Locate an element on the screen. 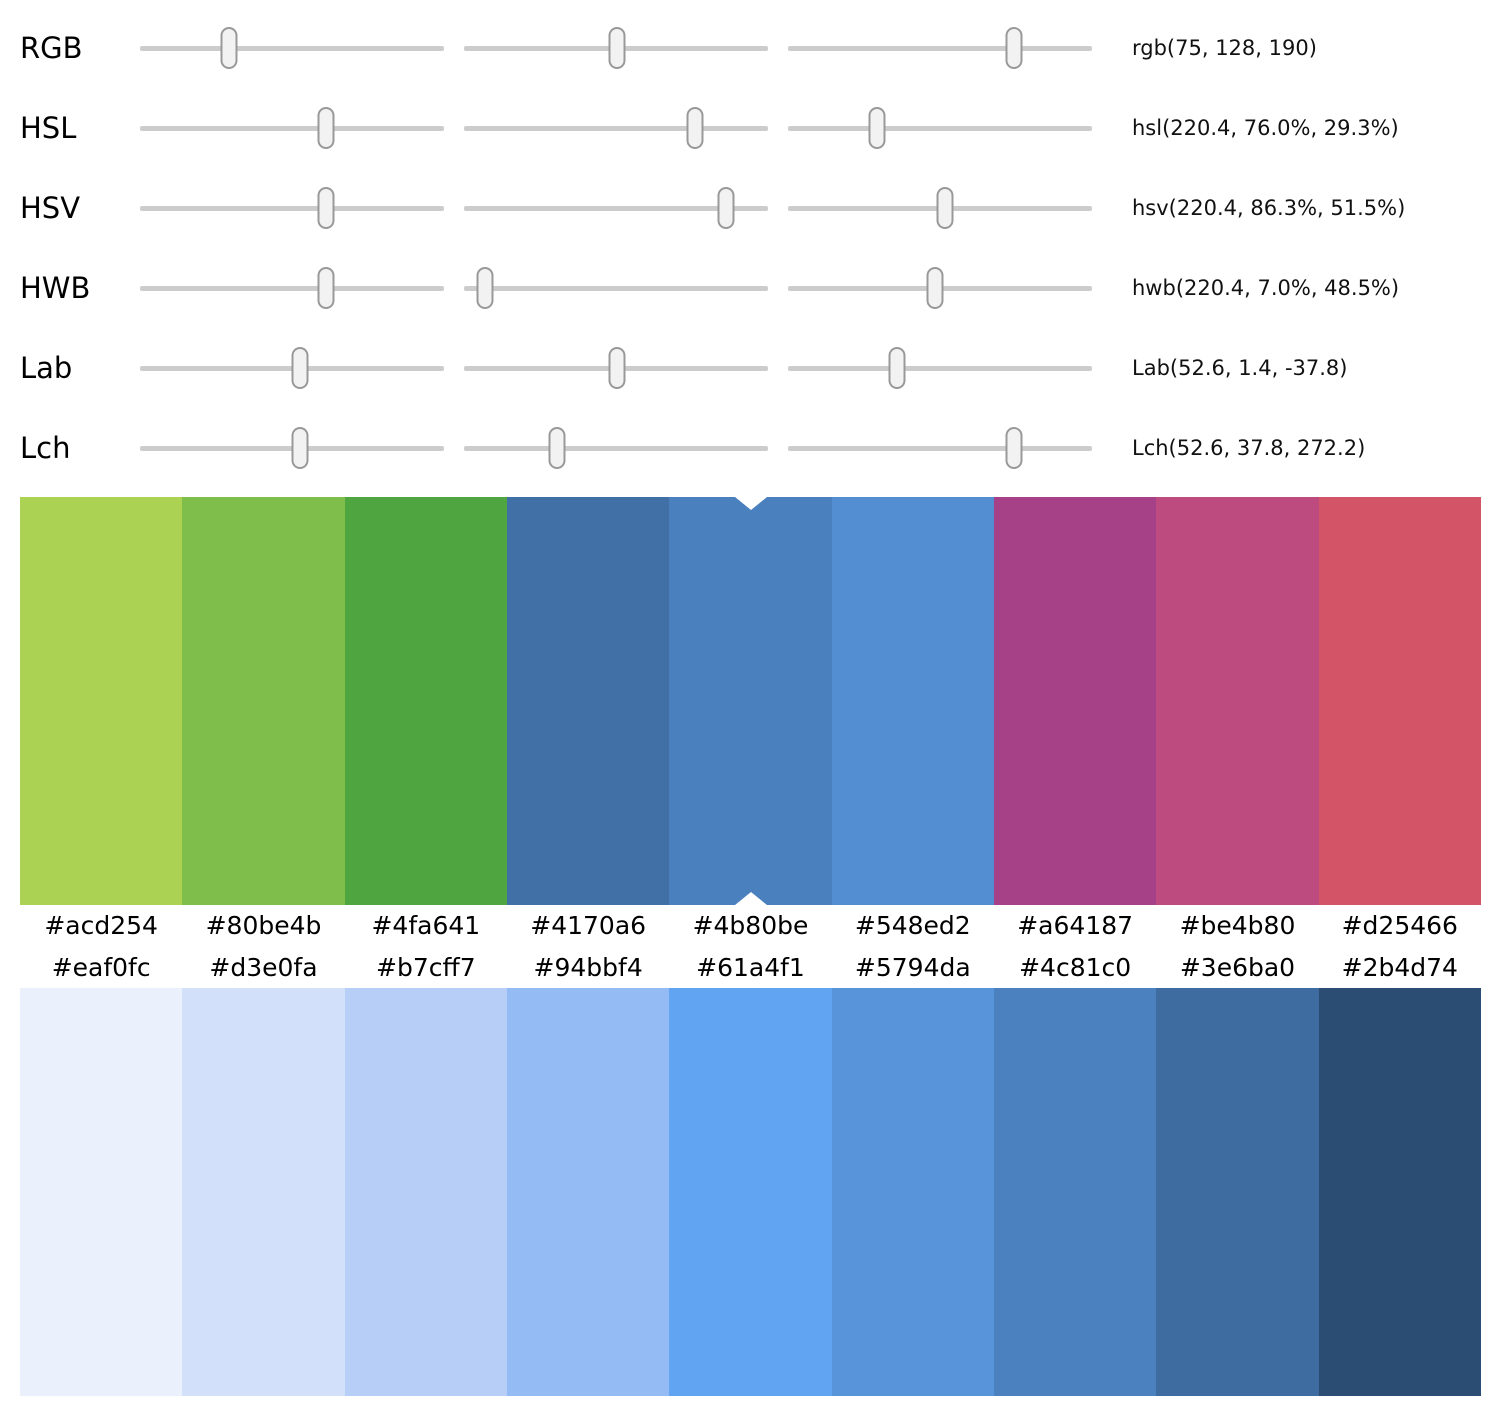 This screenshot has width=1501, height=1415. swatch-hex-label: #80be4b is located at coordinates (263, 925).